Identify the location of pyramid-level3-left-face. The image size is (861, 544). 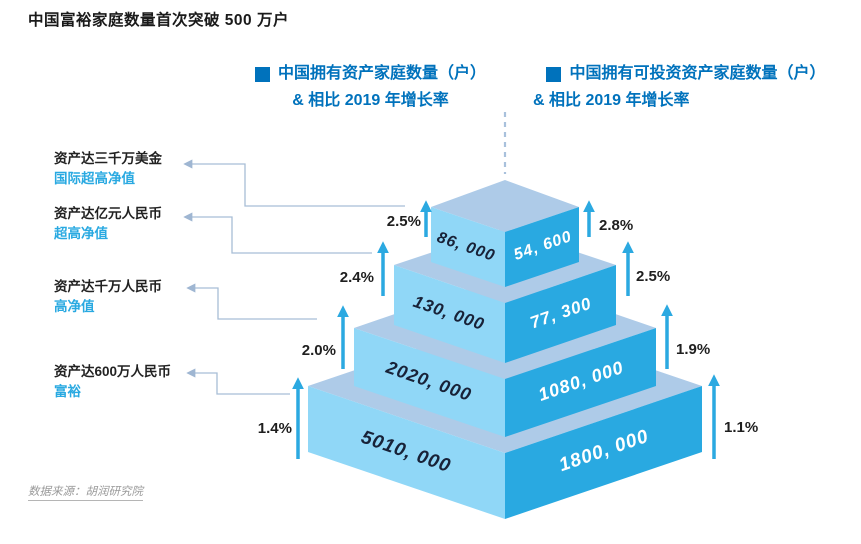
(429, 382).